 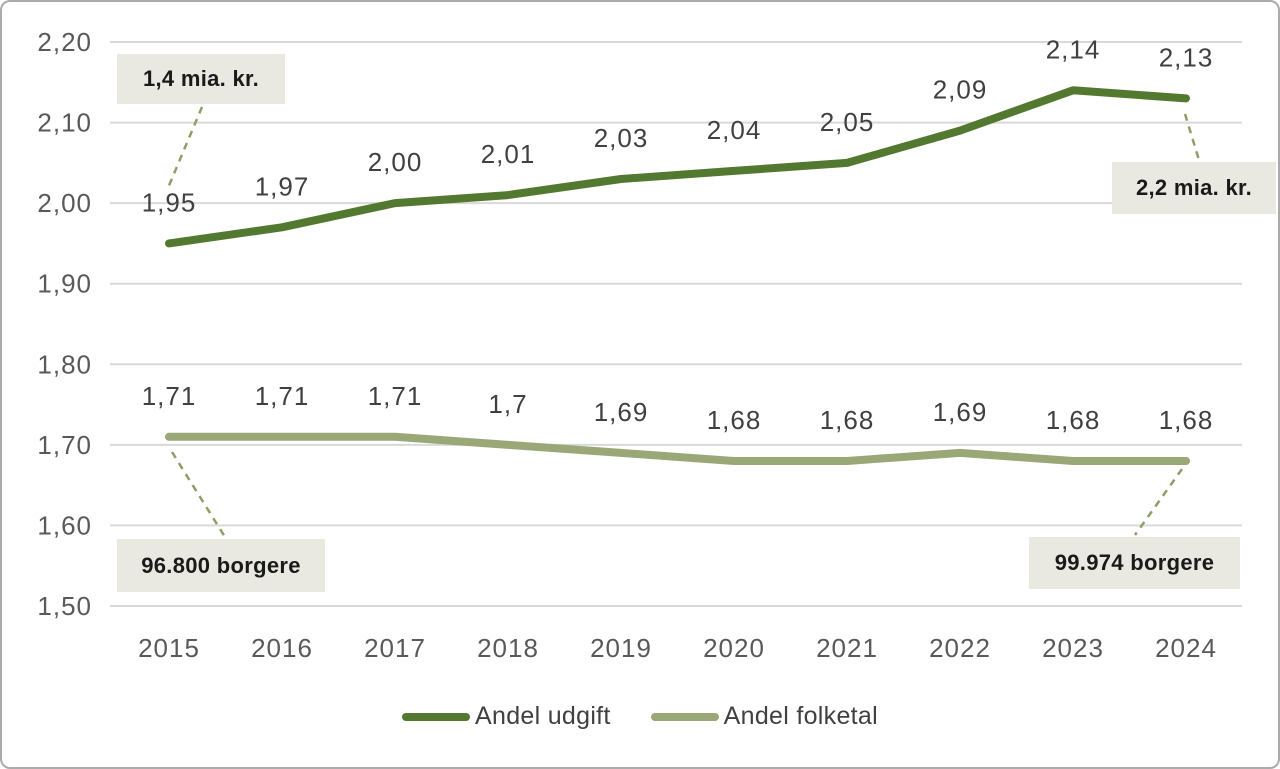 I want to click on annotation-96800-borgere: 96.800 borgere, so click(x=221, y=565).